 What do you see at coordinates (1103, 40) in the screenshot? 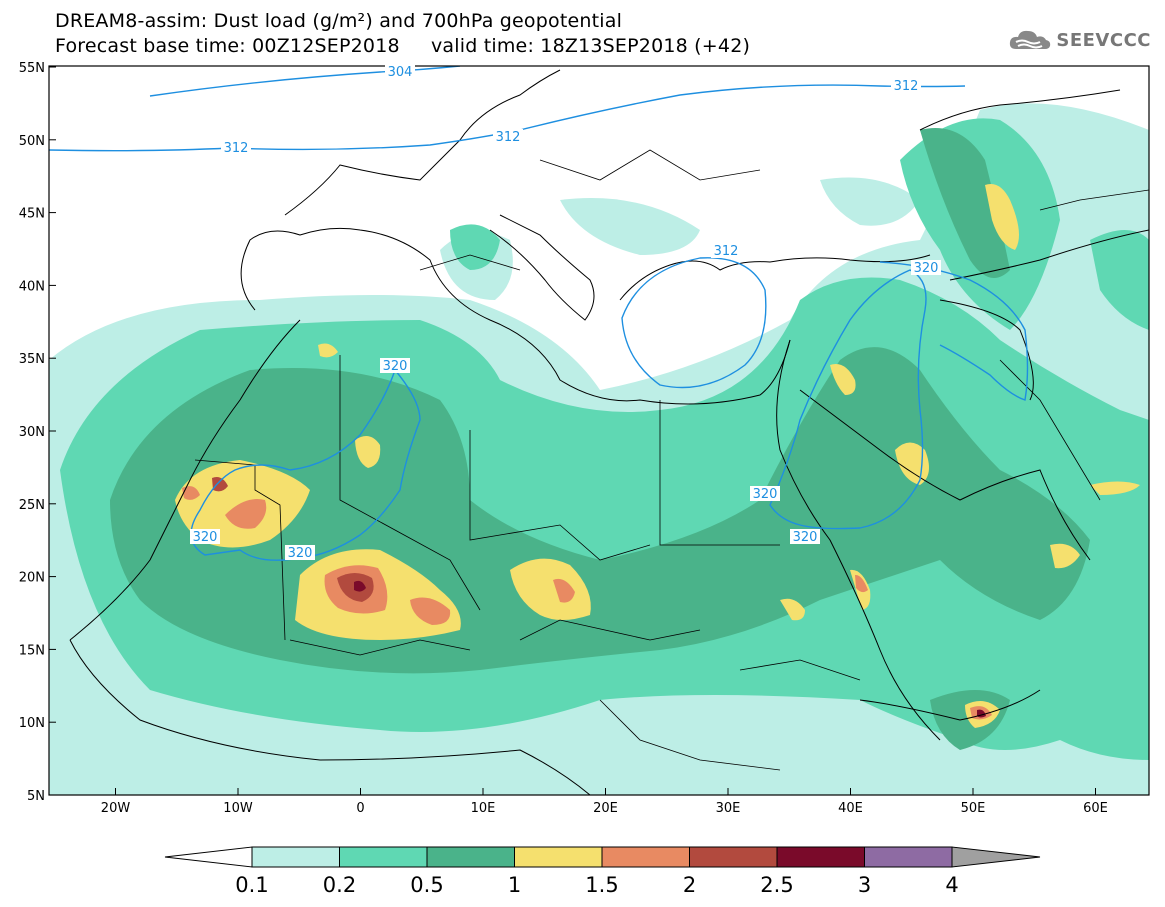
I see `brand-name: SEEVCCC` at bounding box center [1103, 40].